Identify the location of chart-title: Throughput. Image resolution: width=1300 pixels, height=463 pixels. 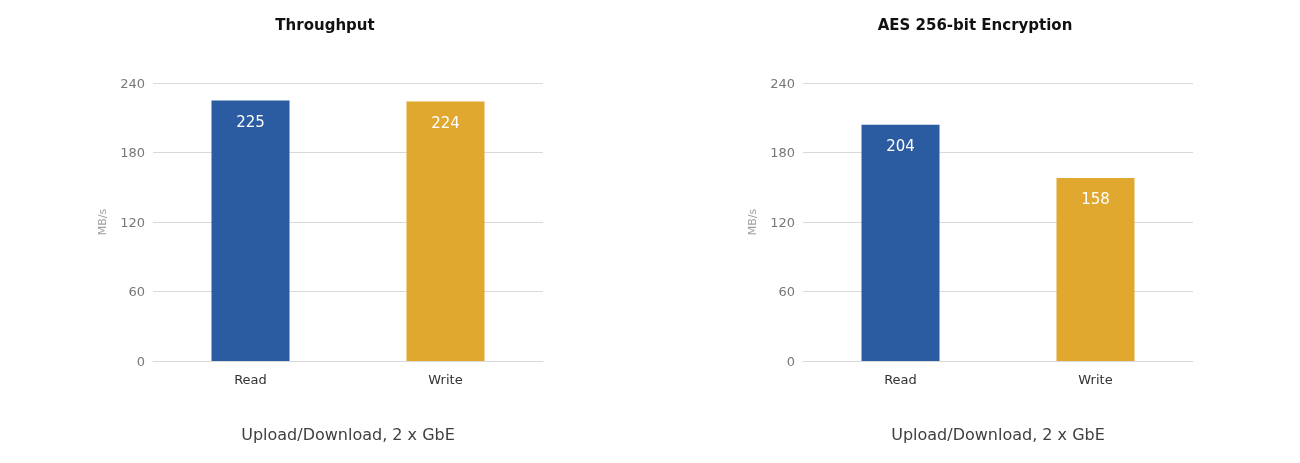
(325, 24).